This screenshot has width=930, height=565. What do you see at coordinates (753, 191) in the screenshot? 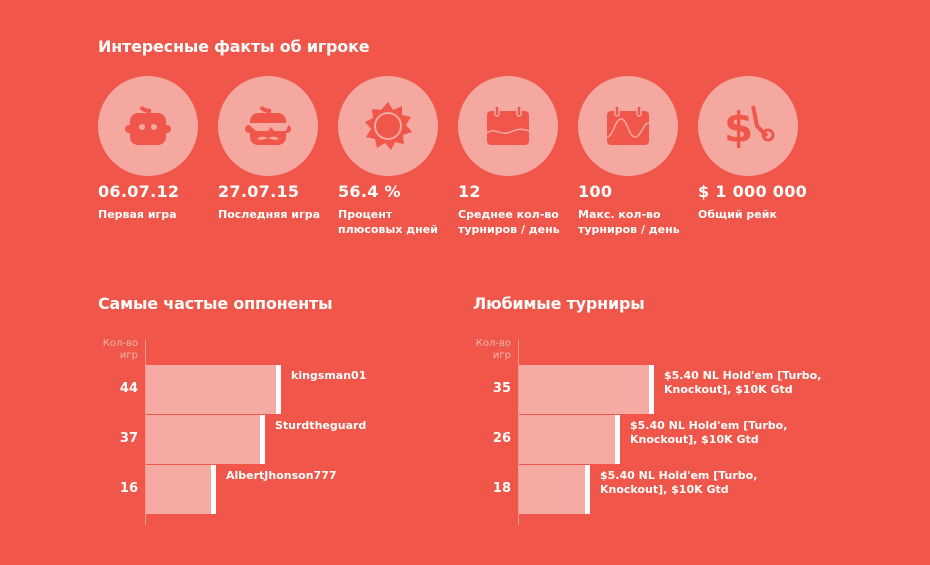
I see `fact-value: $ 1 000 000` at bounding box center [753, 191].